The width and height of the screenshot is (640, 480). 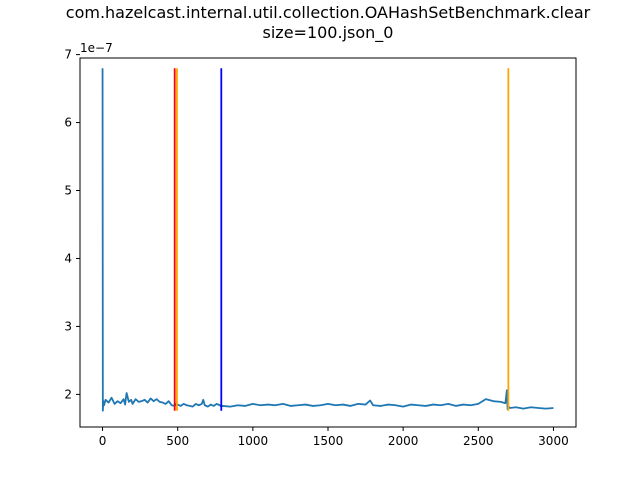 What do you see at coordinates (68, 258) in the screenshot?
I see `y-tick-label: 4` at bounding box center [68, 258].